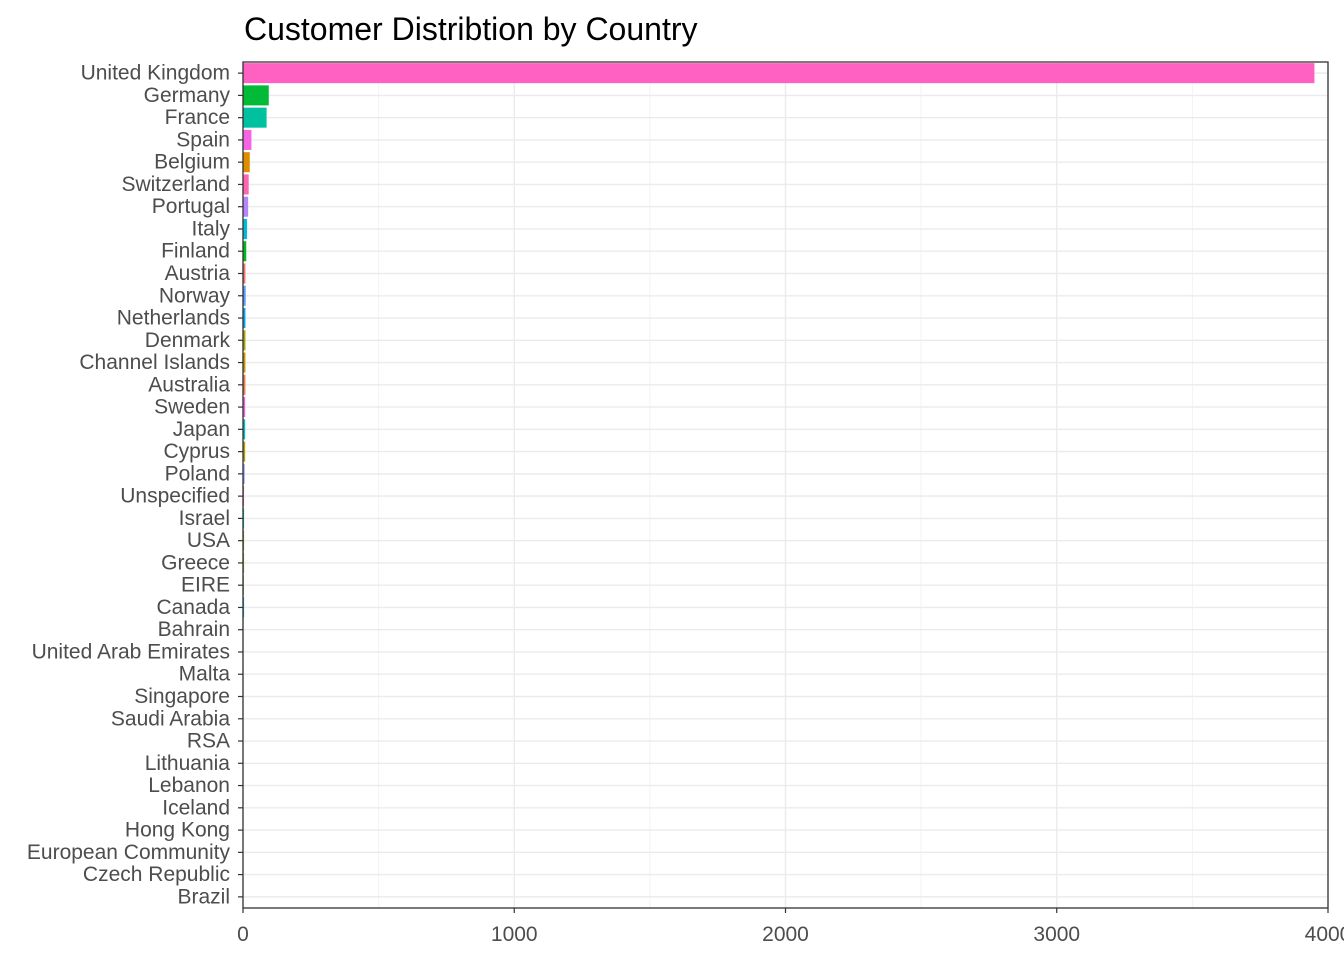 This screenshot has width=1344, height=965. I want to click on category-label: Germany, so click(187, 95).